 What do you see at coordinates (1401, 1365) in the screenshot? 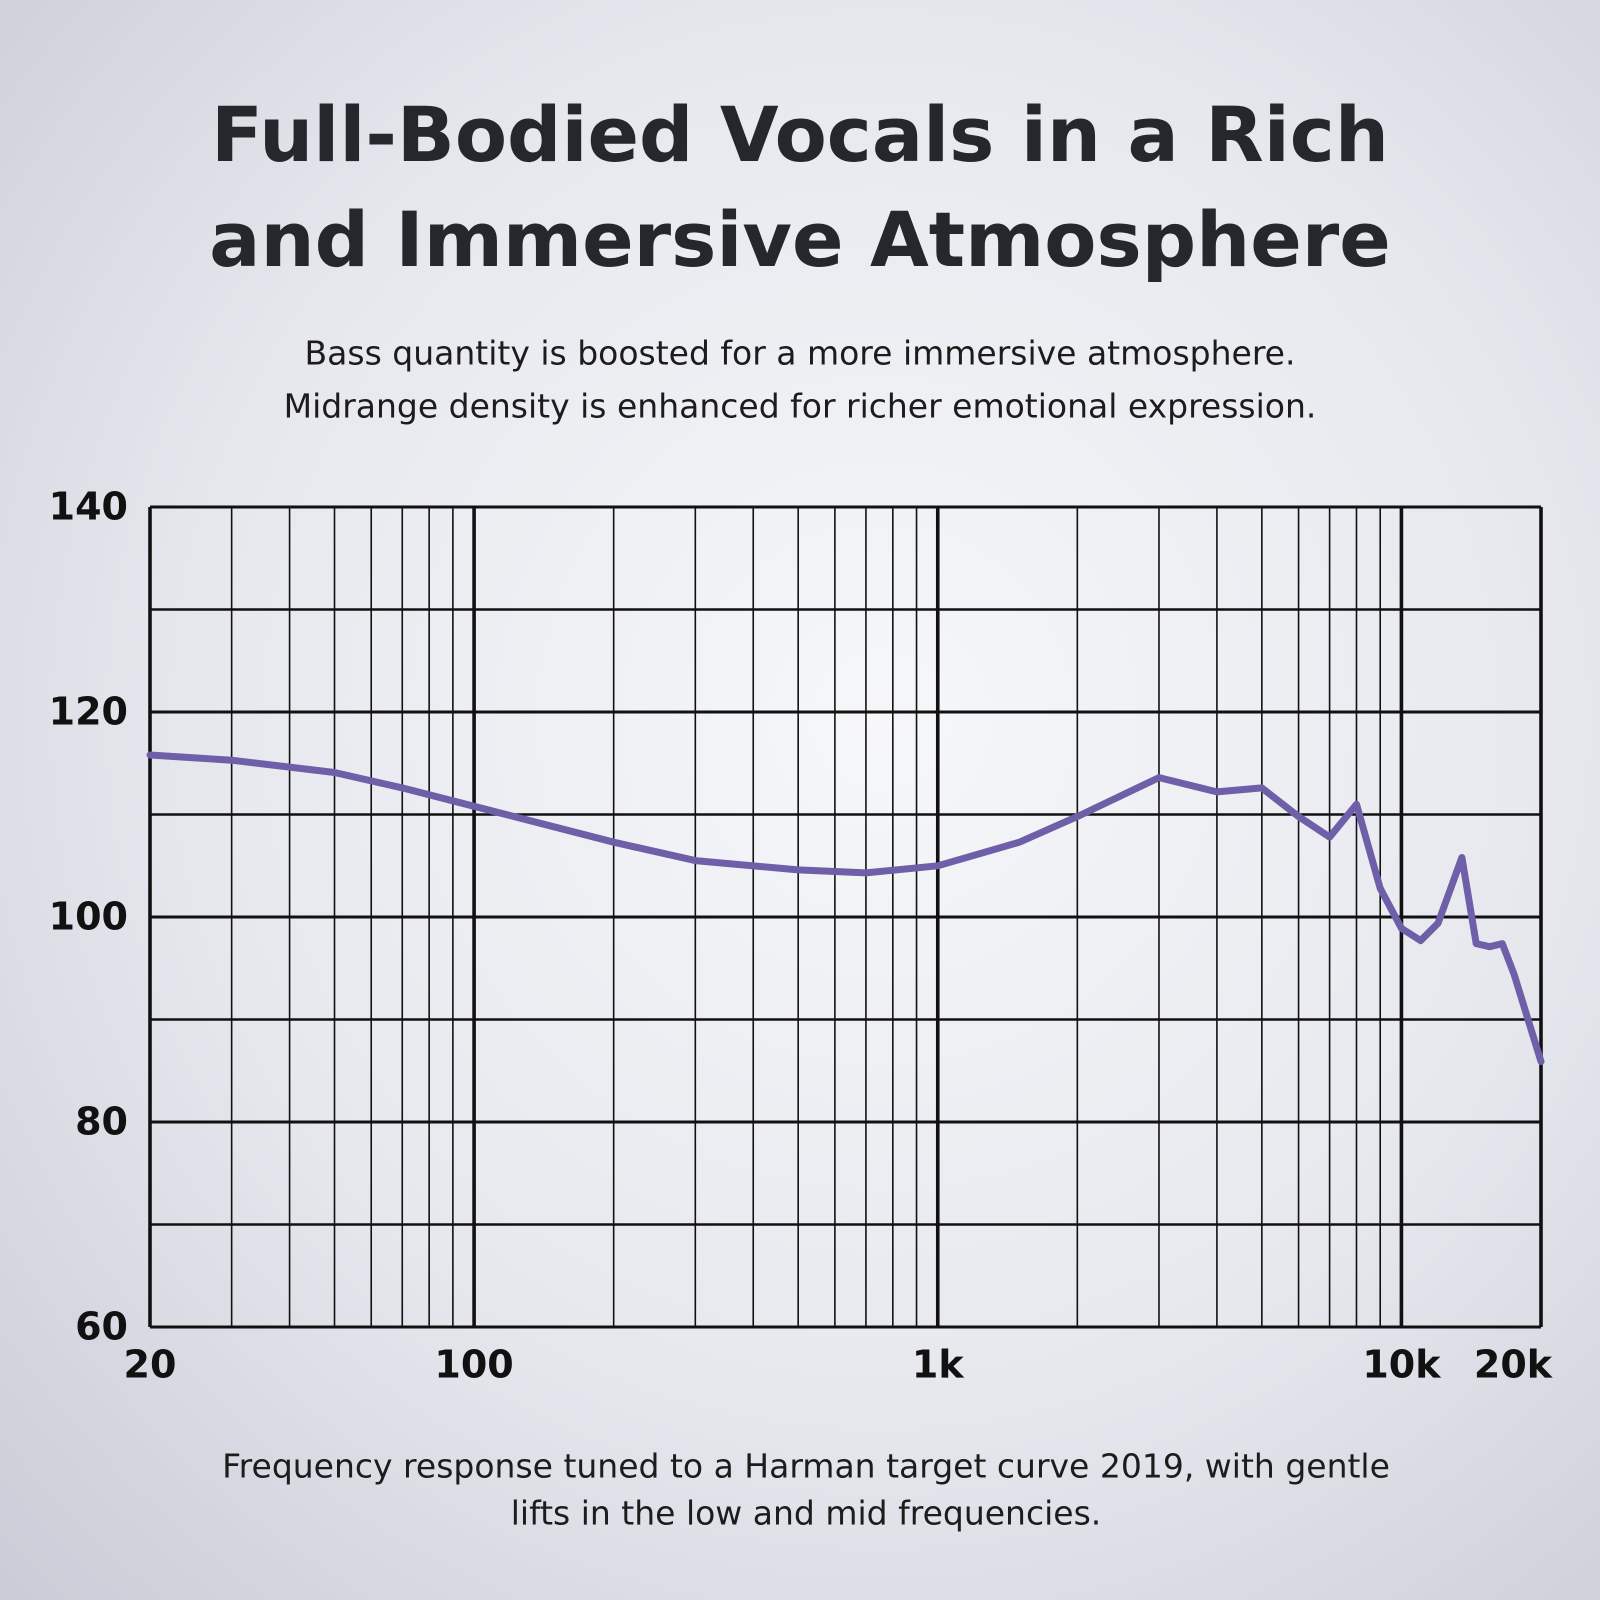
I see `x-tick-label: 10k` at bounding box center [1401, 1365].